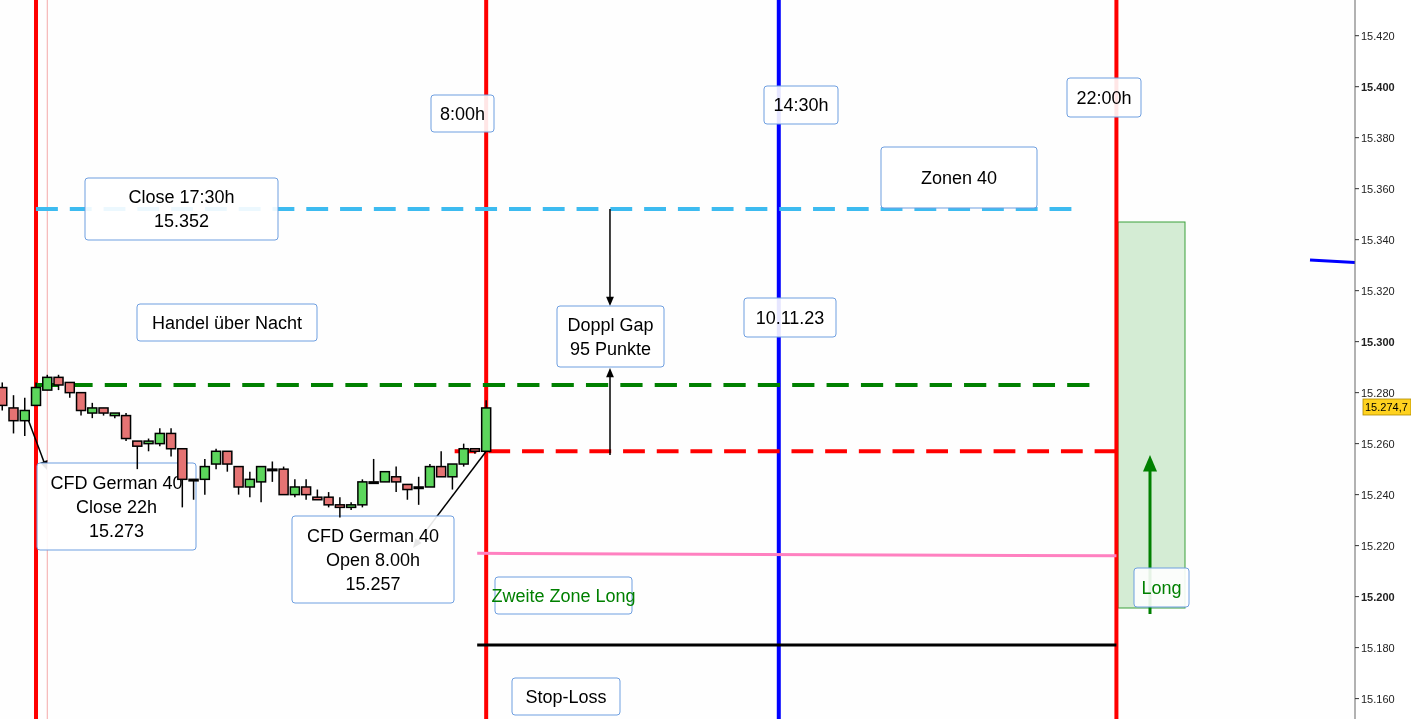 The width and height of the screenshot is (1411, 719). What do you see at coordinates (610, 336) in the screenshot?
I see `annotation: Doppl Gap 95 Punkte` at bounding box center [610, 336].